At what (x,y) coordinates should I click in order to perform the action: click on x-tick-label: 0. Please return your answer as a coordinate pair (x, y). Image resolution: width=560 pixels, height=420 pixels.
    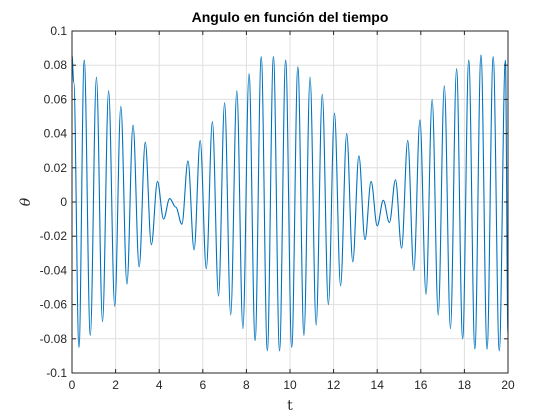
    Looking at the image, I should click on (72, 385).